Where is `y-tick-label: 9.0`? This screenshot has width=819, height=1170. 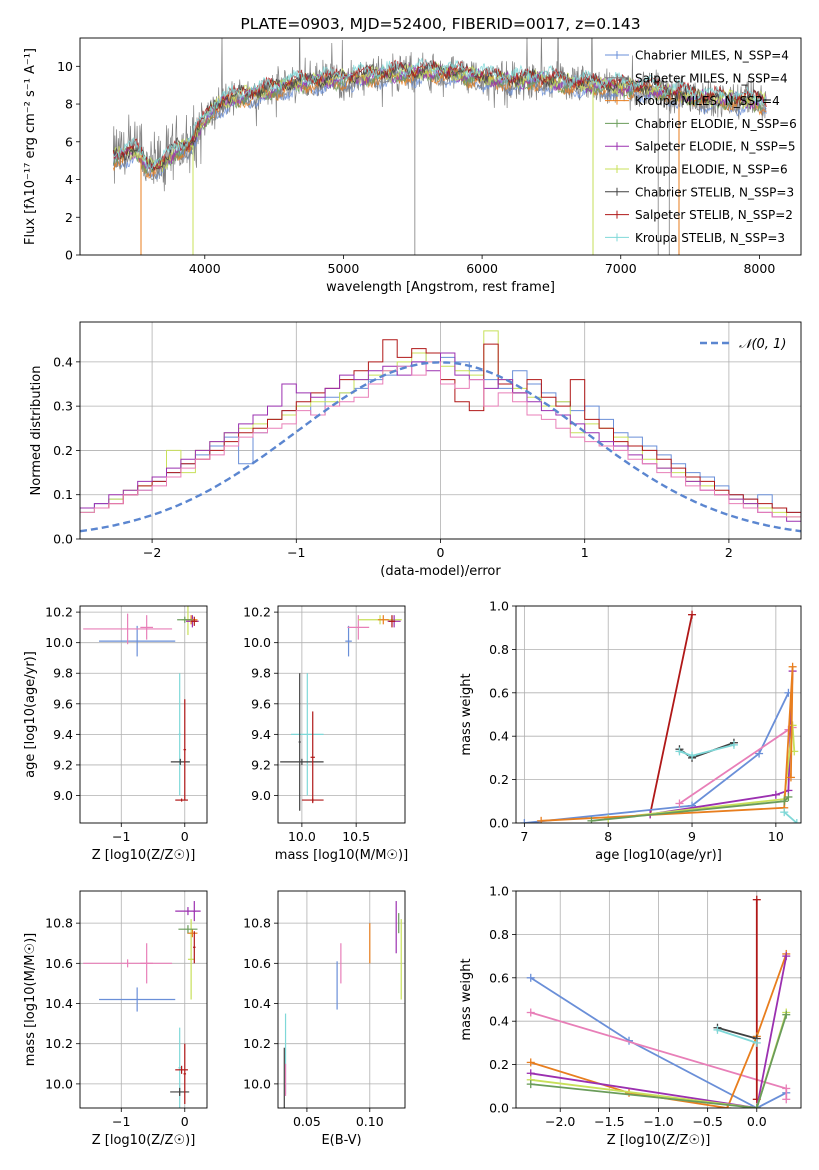 y-tick-label: 9.0 is located at coordinates (261, 795).